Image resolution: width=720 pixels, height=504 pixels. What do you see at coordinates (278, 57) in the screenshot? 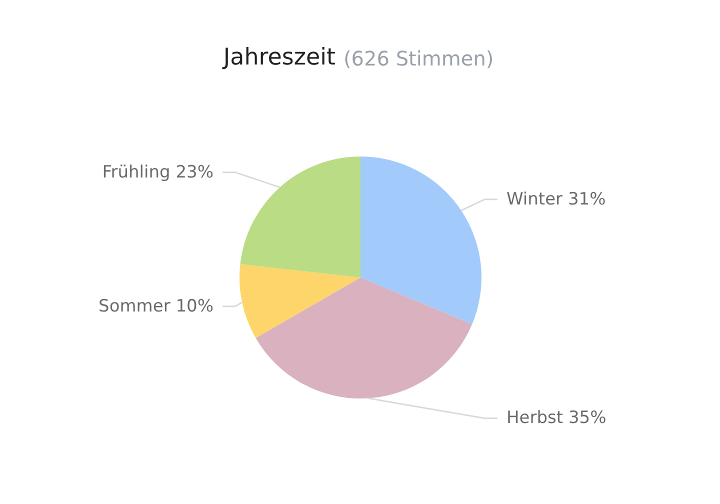
I see `chart-title: Jahreszeit` at bounding box center [278, 57].